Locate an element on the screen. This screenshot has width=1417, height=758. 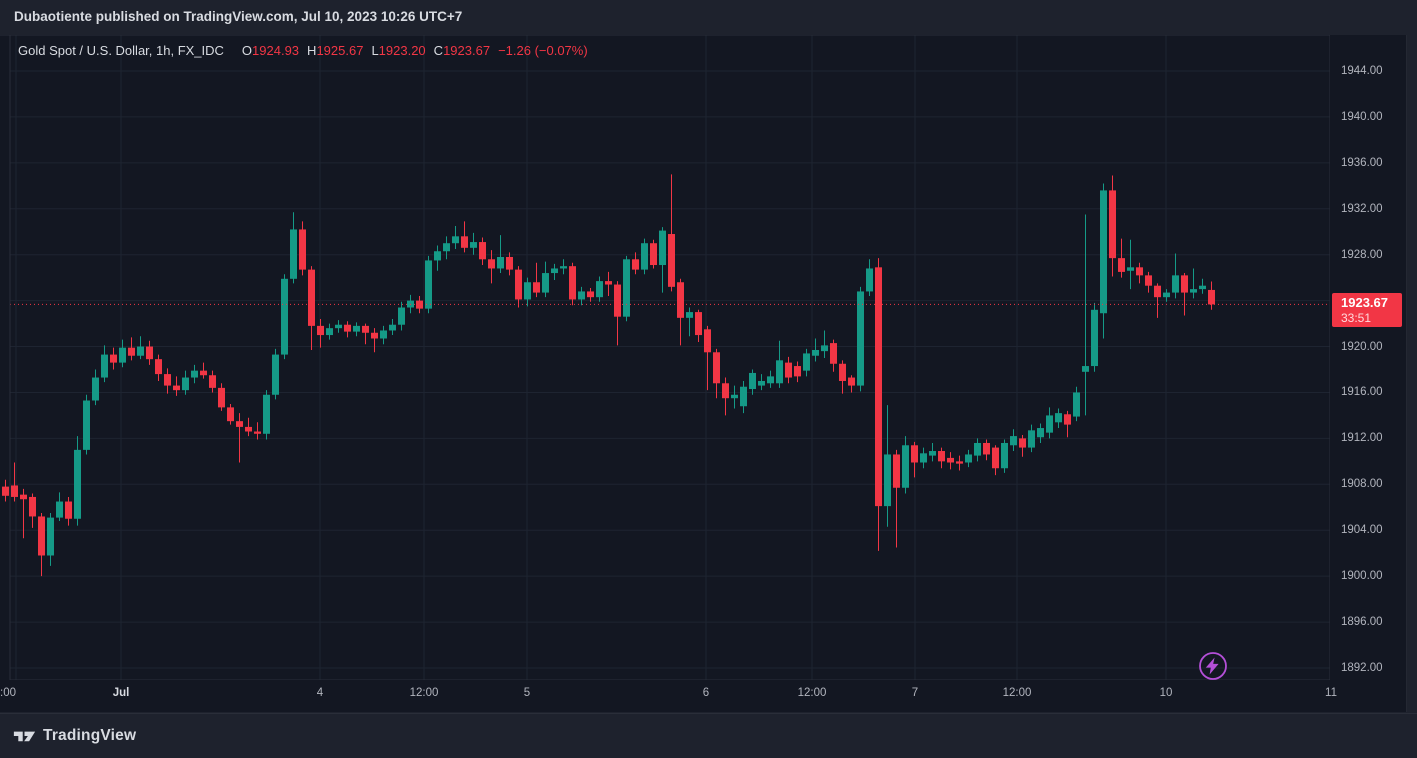
last-price-flag: 1923.67 33:51 is located at coordinates (1367, 310).